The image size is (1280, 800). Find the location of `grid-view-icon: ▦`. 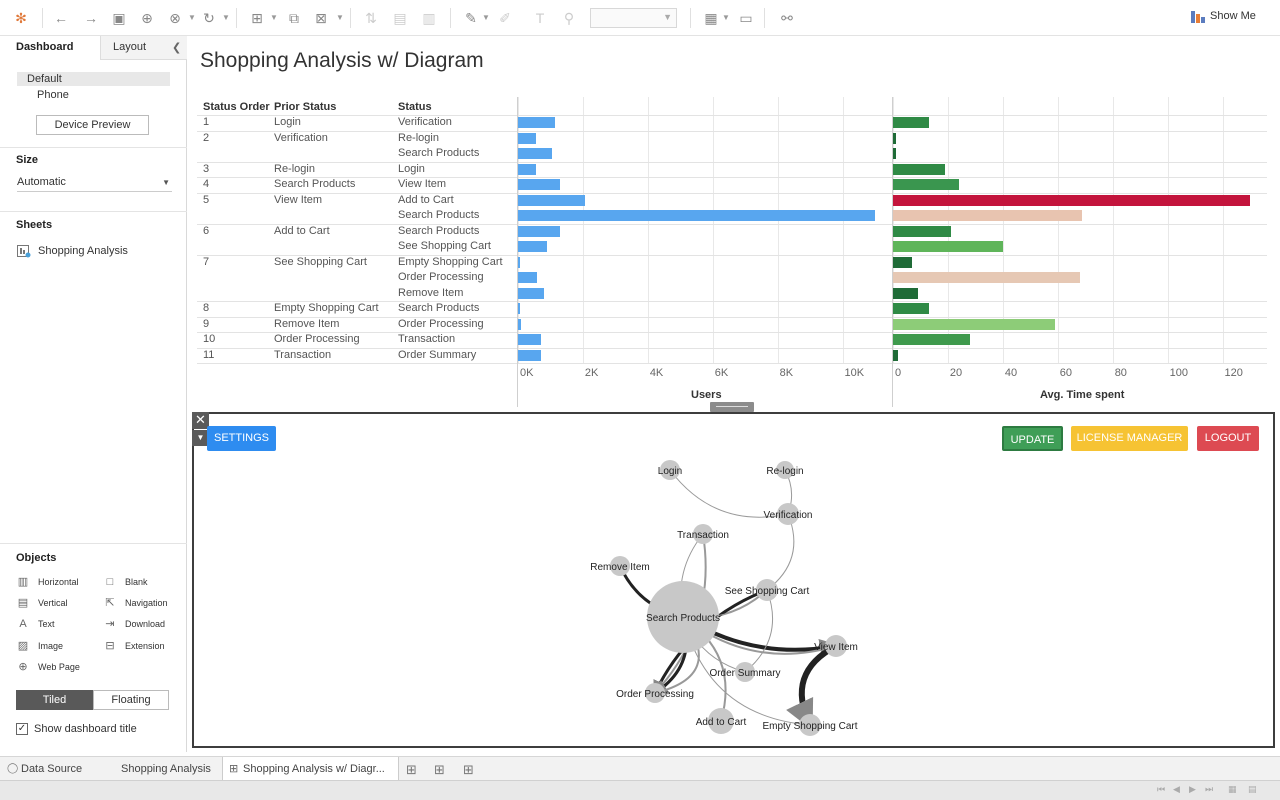

grid-view-icon: ▦ is located at coordinates (1232, 789).